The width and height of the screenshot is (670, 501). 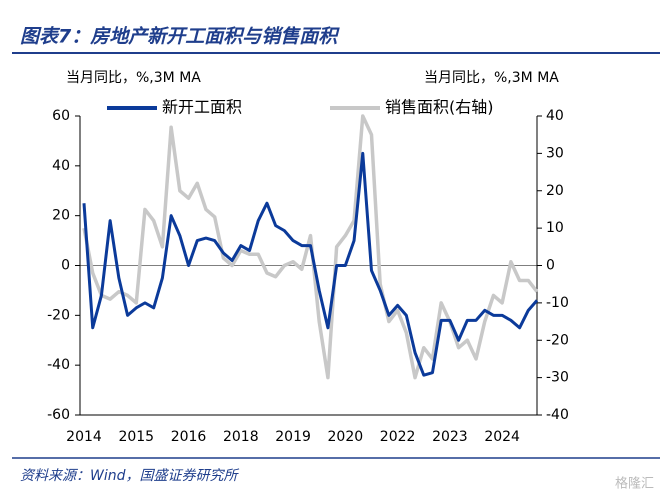 I want to click on y2-tick-label: 0, so click(x=550, y=266).